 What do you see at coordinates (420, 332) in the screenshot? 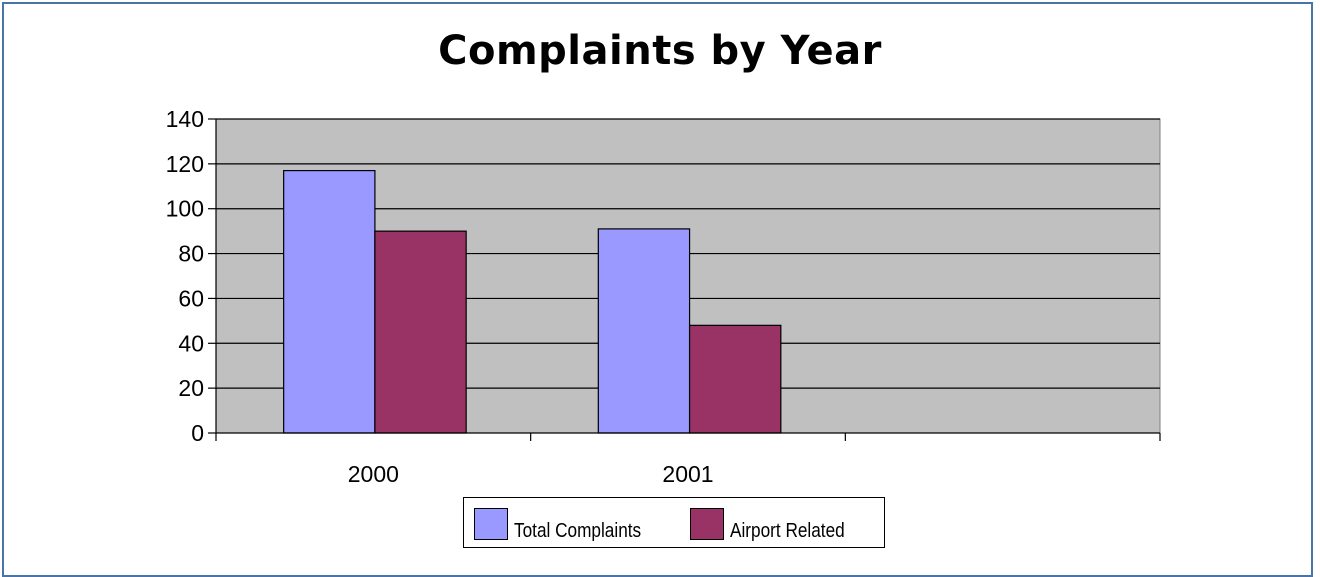
I see `bar-airport-related-2000` at bounding box center [420, 332].